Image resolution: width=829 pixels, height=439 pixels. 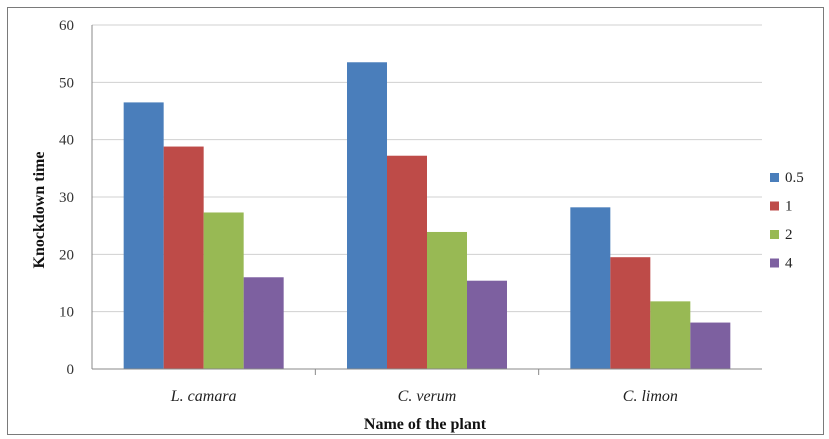 I want to click on x-category-label: L. camara, so click(x=203, y=396).